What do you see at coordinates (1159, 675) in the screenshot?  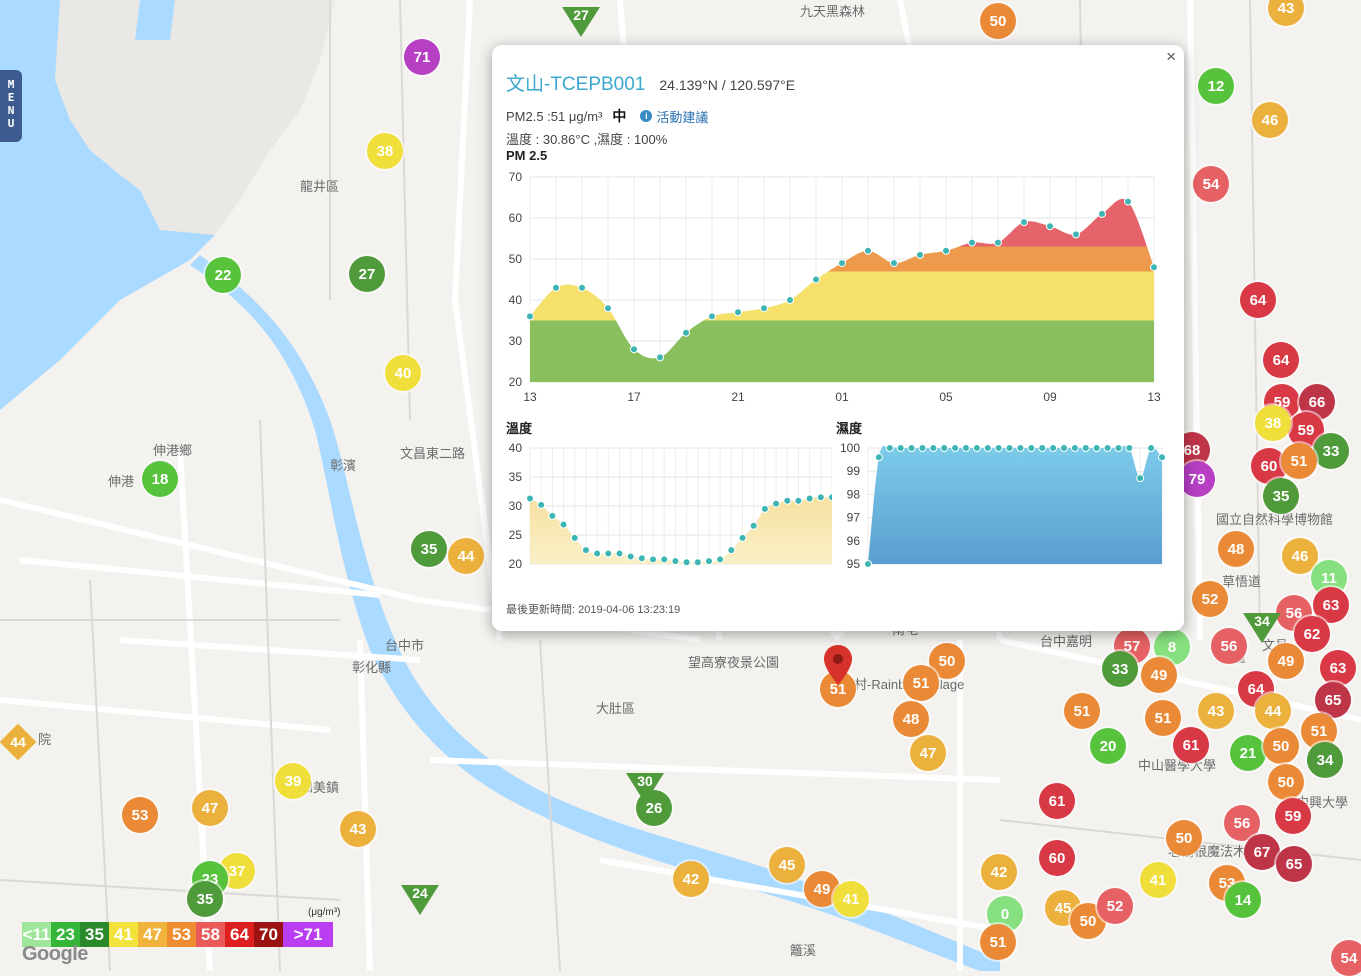 I see `aqi-station-marker: 49` at bounding box center [1159, 675].